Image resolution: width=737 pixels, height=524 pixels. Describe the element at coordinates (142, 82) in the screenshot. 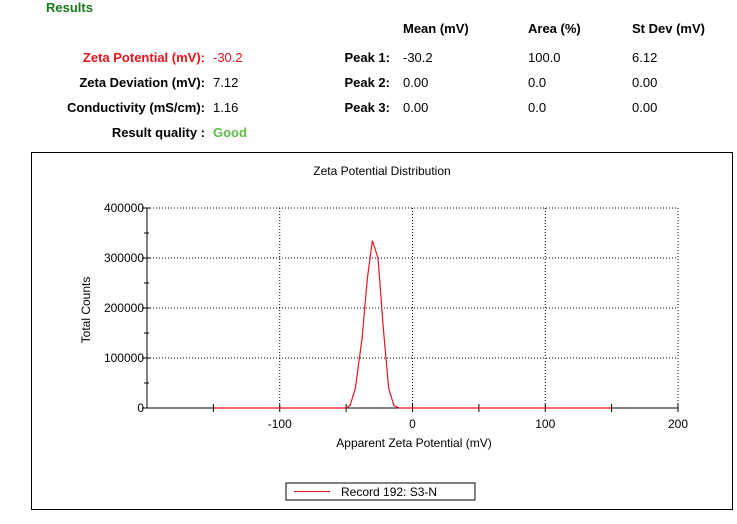

I see `zeta-deviation-label: Zeta Deviation (mV):` at that location.